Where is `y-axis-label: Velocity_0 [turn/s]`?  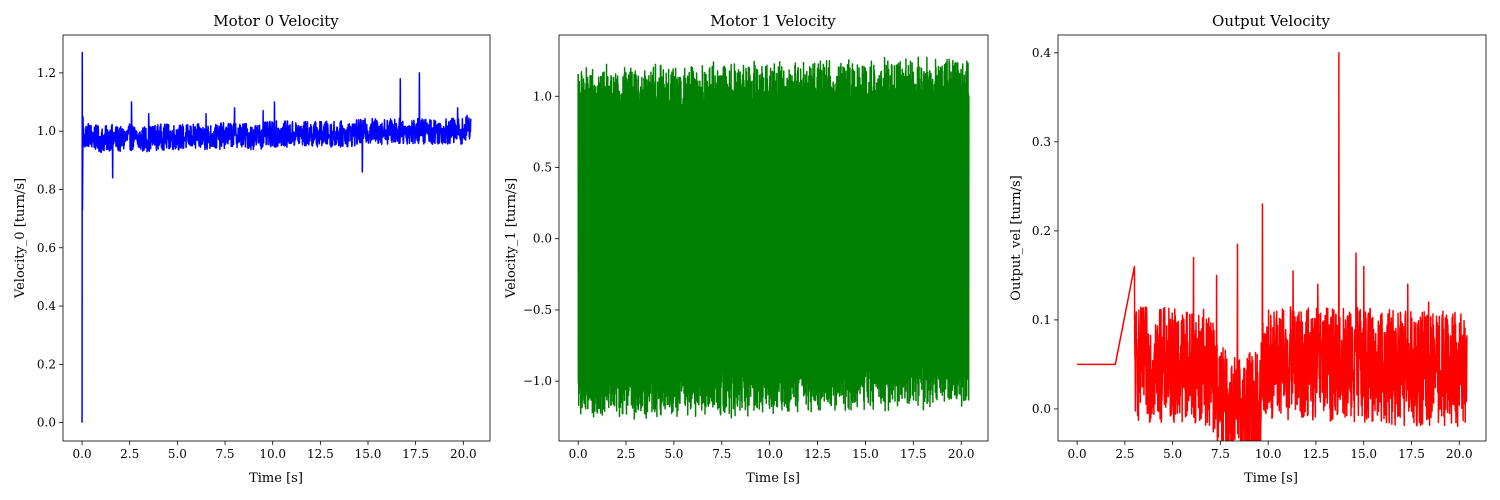
y-axis-label: Velocity_0 [turn/s] is located at coordinates (20, 238).